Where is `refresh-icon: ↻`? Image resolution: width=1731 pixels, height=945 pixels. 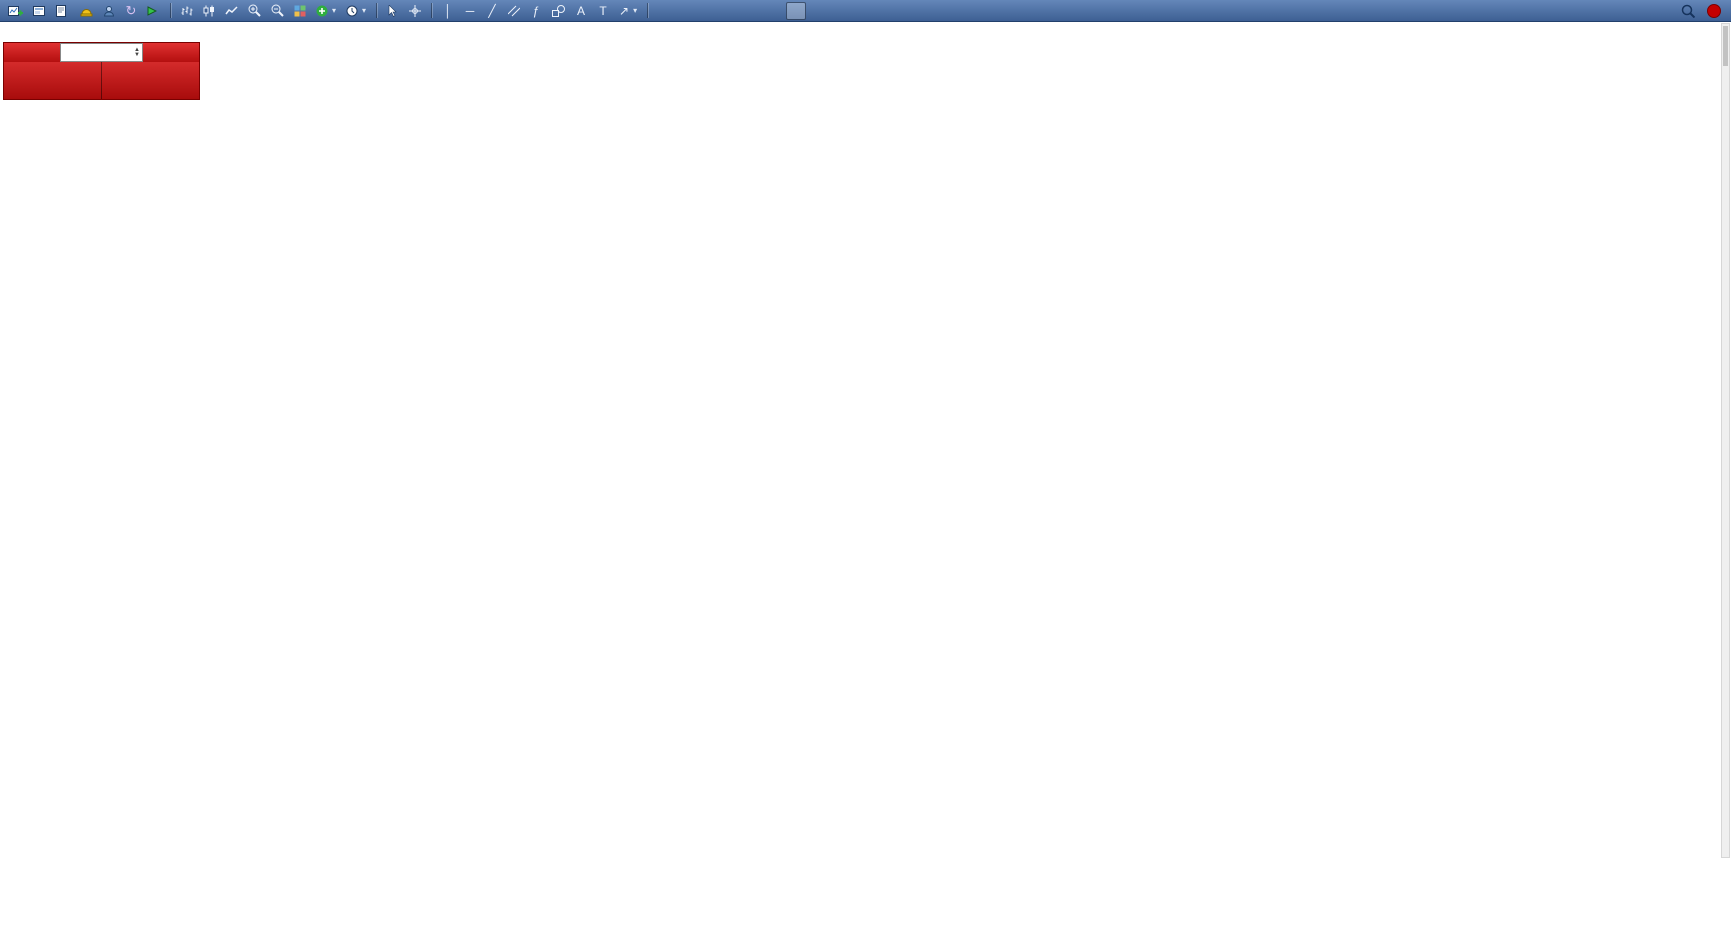 refresh-icon: ↻ is located at coordinates (131, 10).